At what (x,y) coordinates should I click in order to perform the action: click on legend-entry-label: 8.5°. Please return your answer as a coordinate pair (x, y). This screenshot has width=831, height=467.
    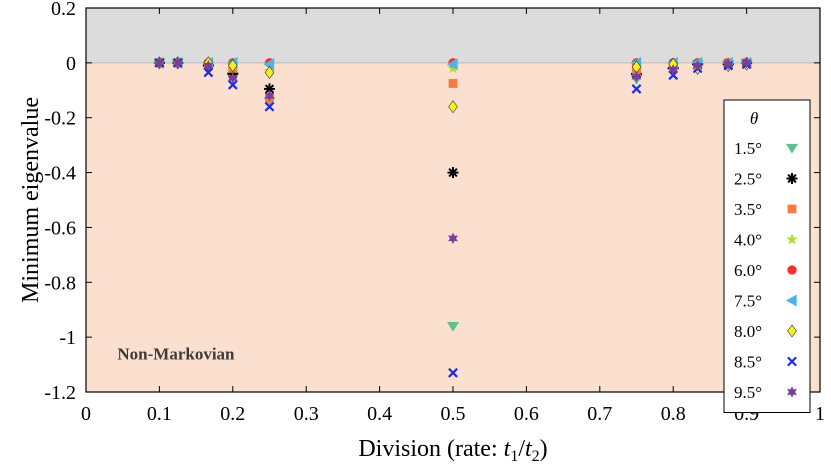
    Looking at the image, I should click on (748, 362).